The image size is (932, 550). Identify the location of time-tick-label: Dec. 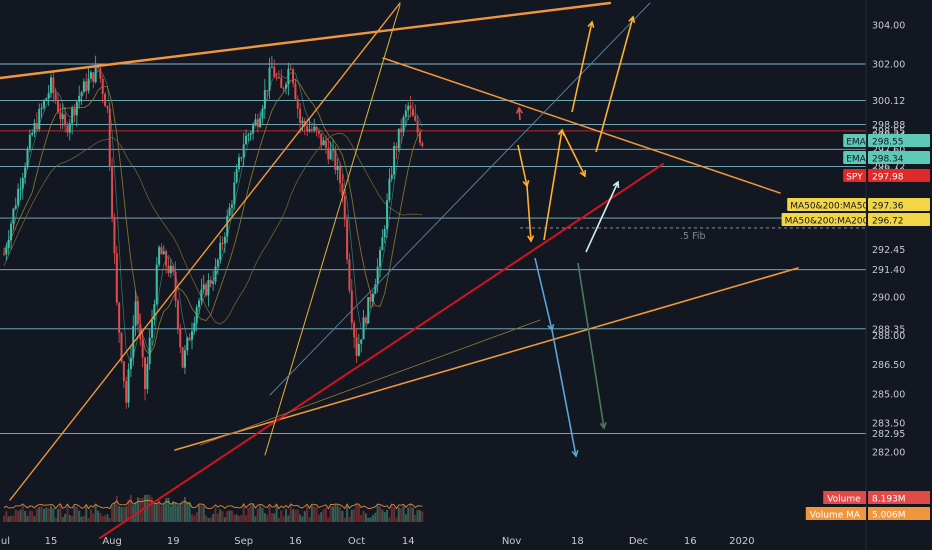
(638, 541).